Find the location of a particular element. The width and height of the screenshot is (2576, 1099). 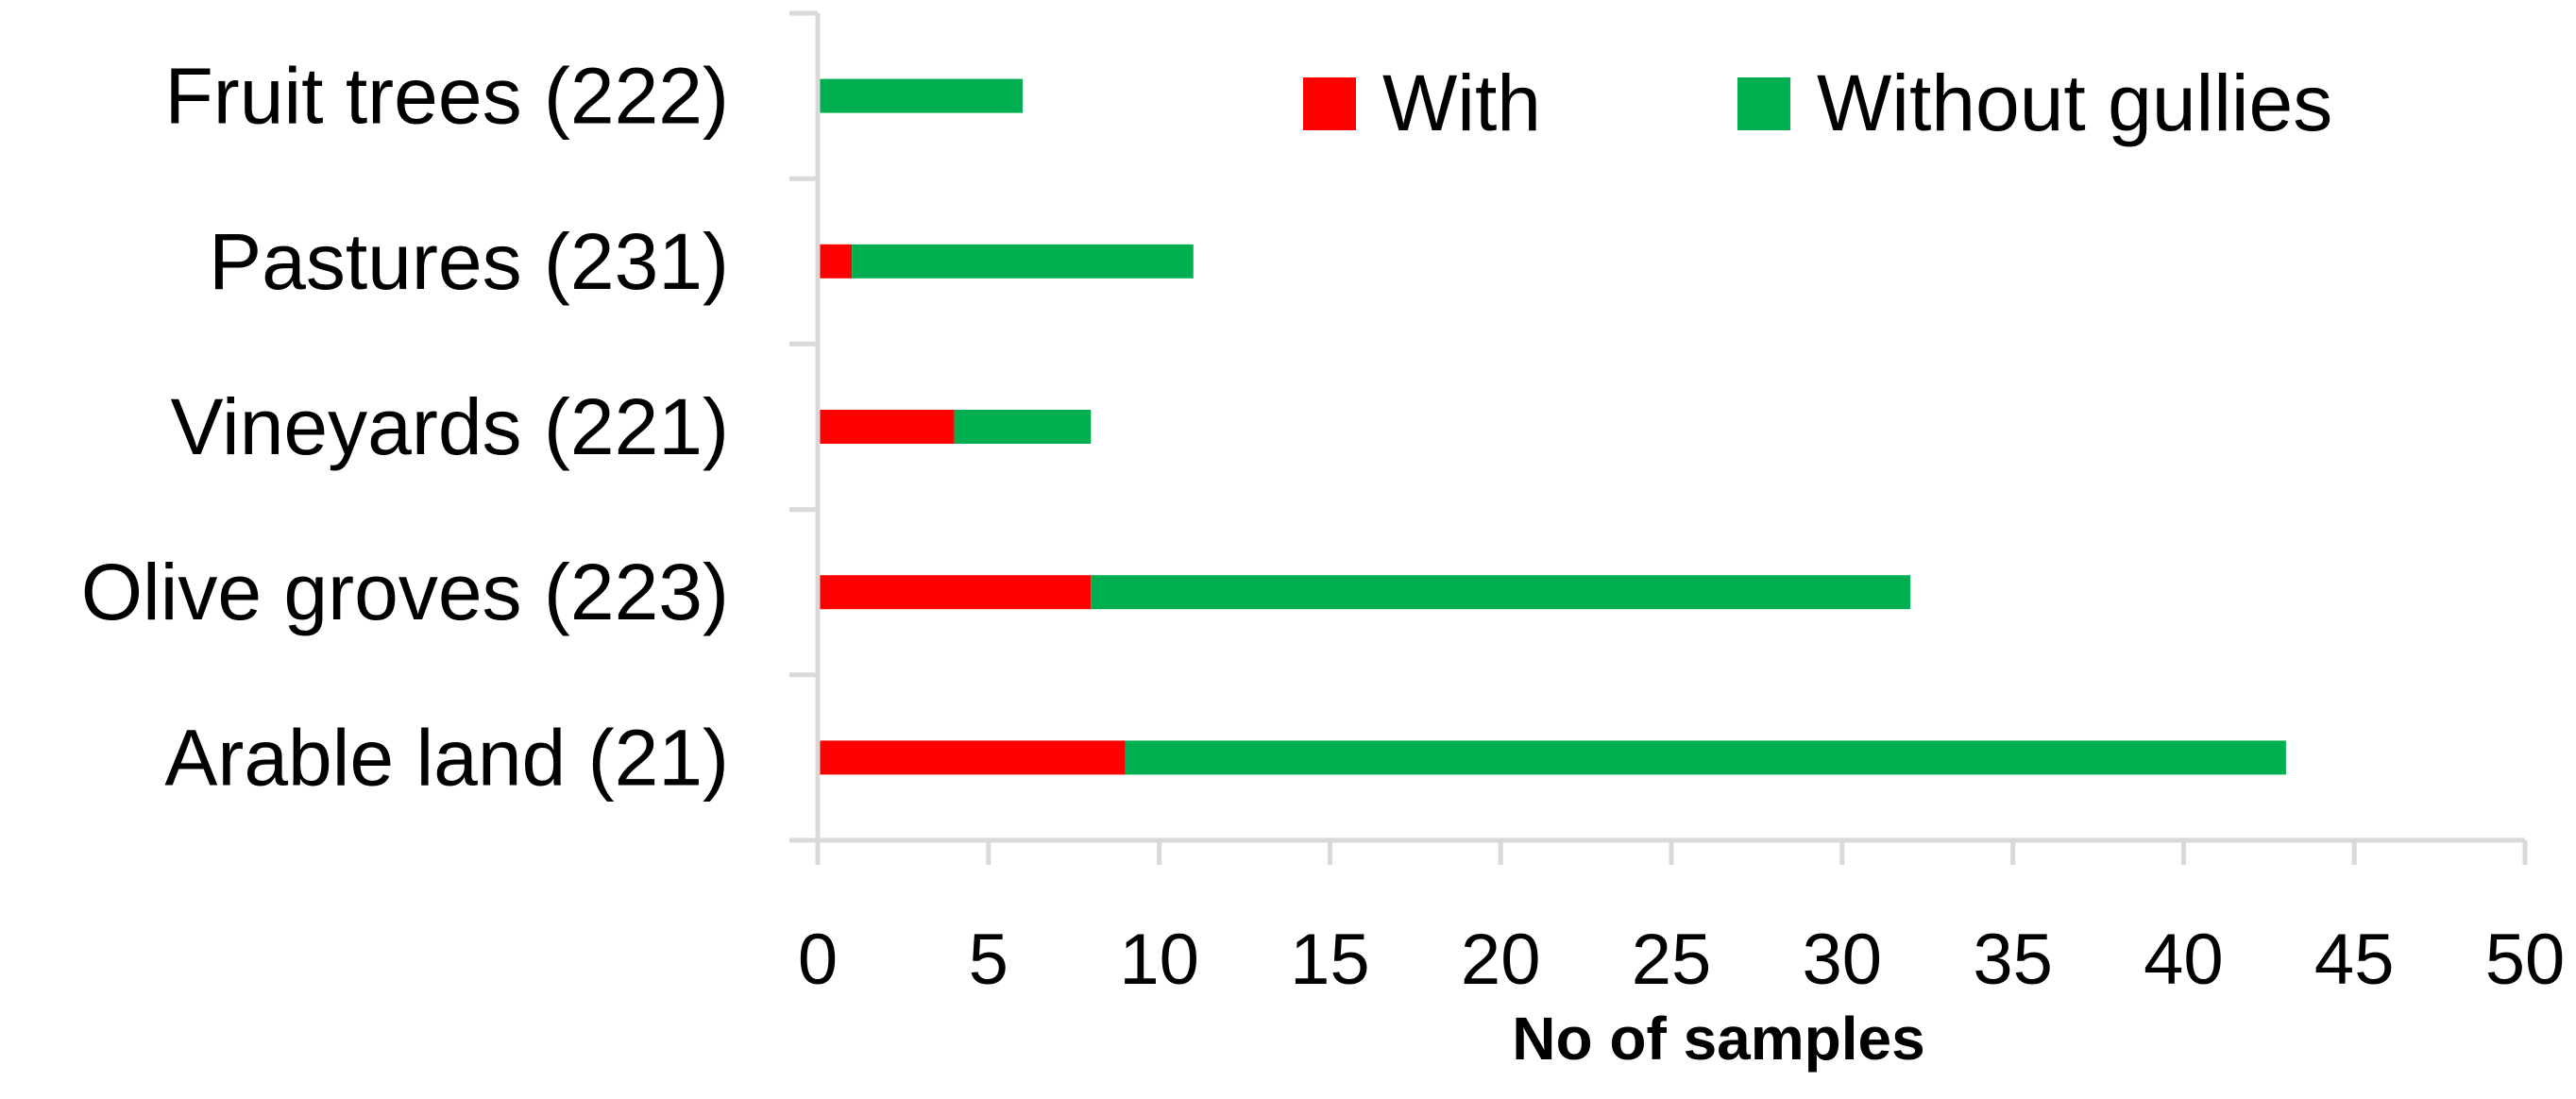

x-axis-title: No of samples is located at coordinates (1718, 1039).